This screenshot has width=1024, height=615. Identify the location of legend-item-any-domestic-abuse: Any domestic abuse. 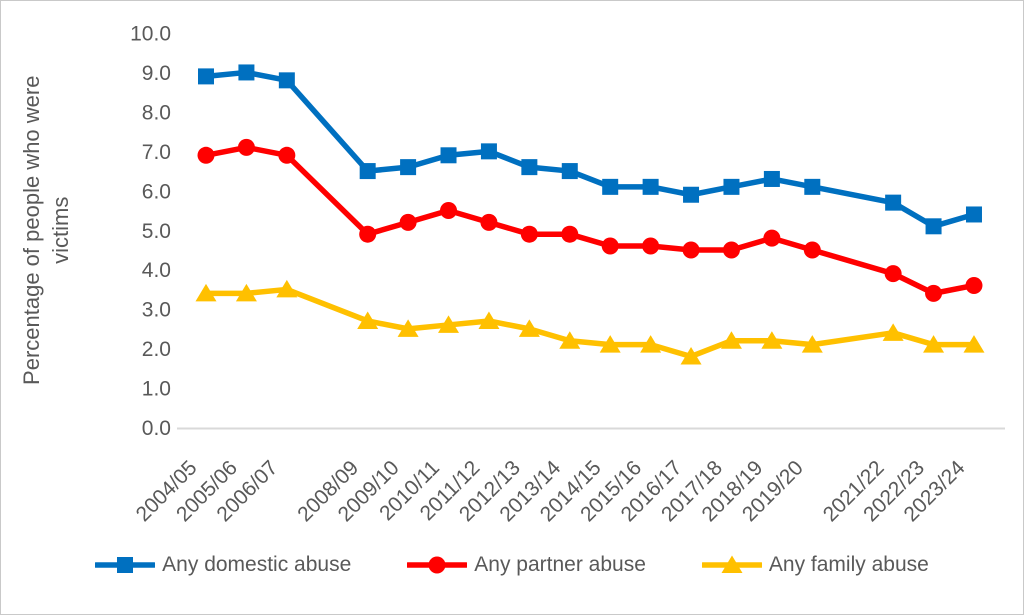
(223, 565).